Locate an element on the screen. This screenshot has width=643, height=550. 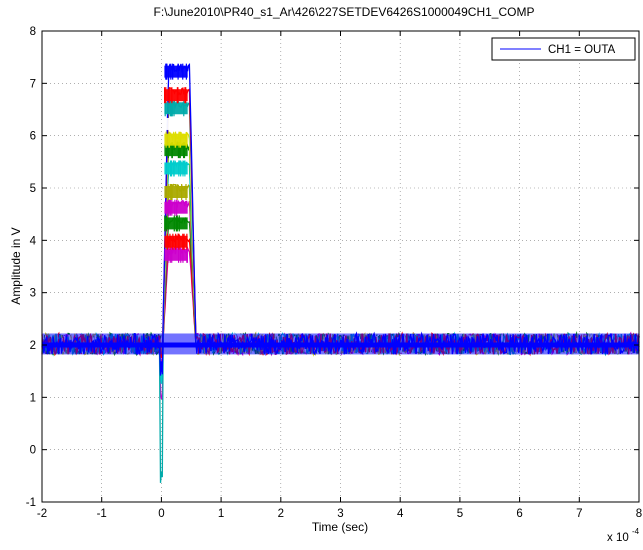
x-tick-label: 1 is located at coordinates (221, 514).